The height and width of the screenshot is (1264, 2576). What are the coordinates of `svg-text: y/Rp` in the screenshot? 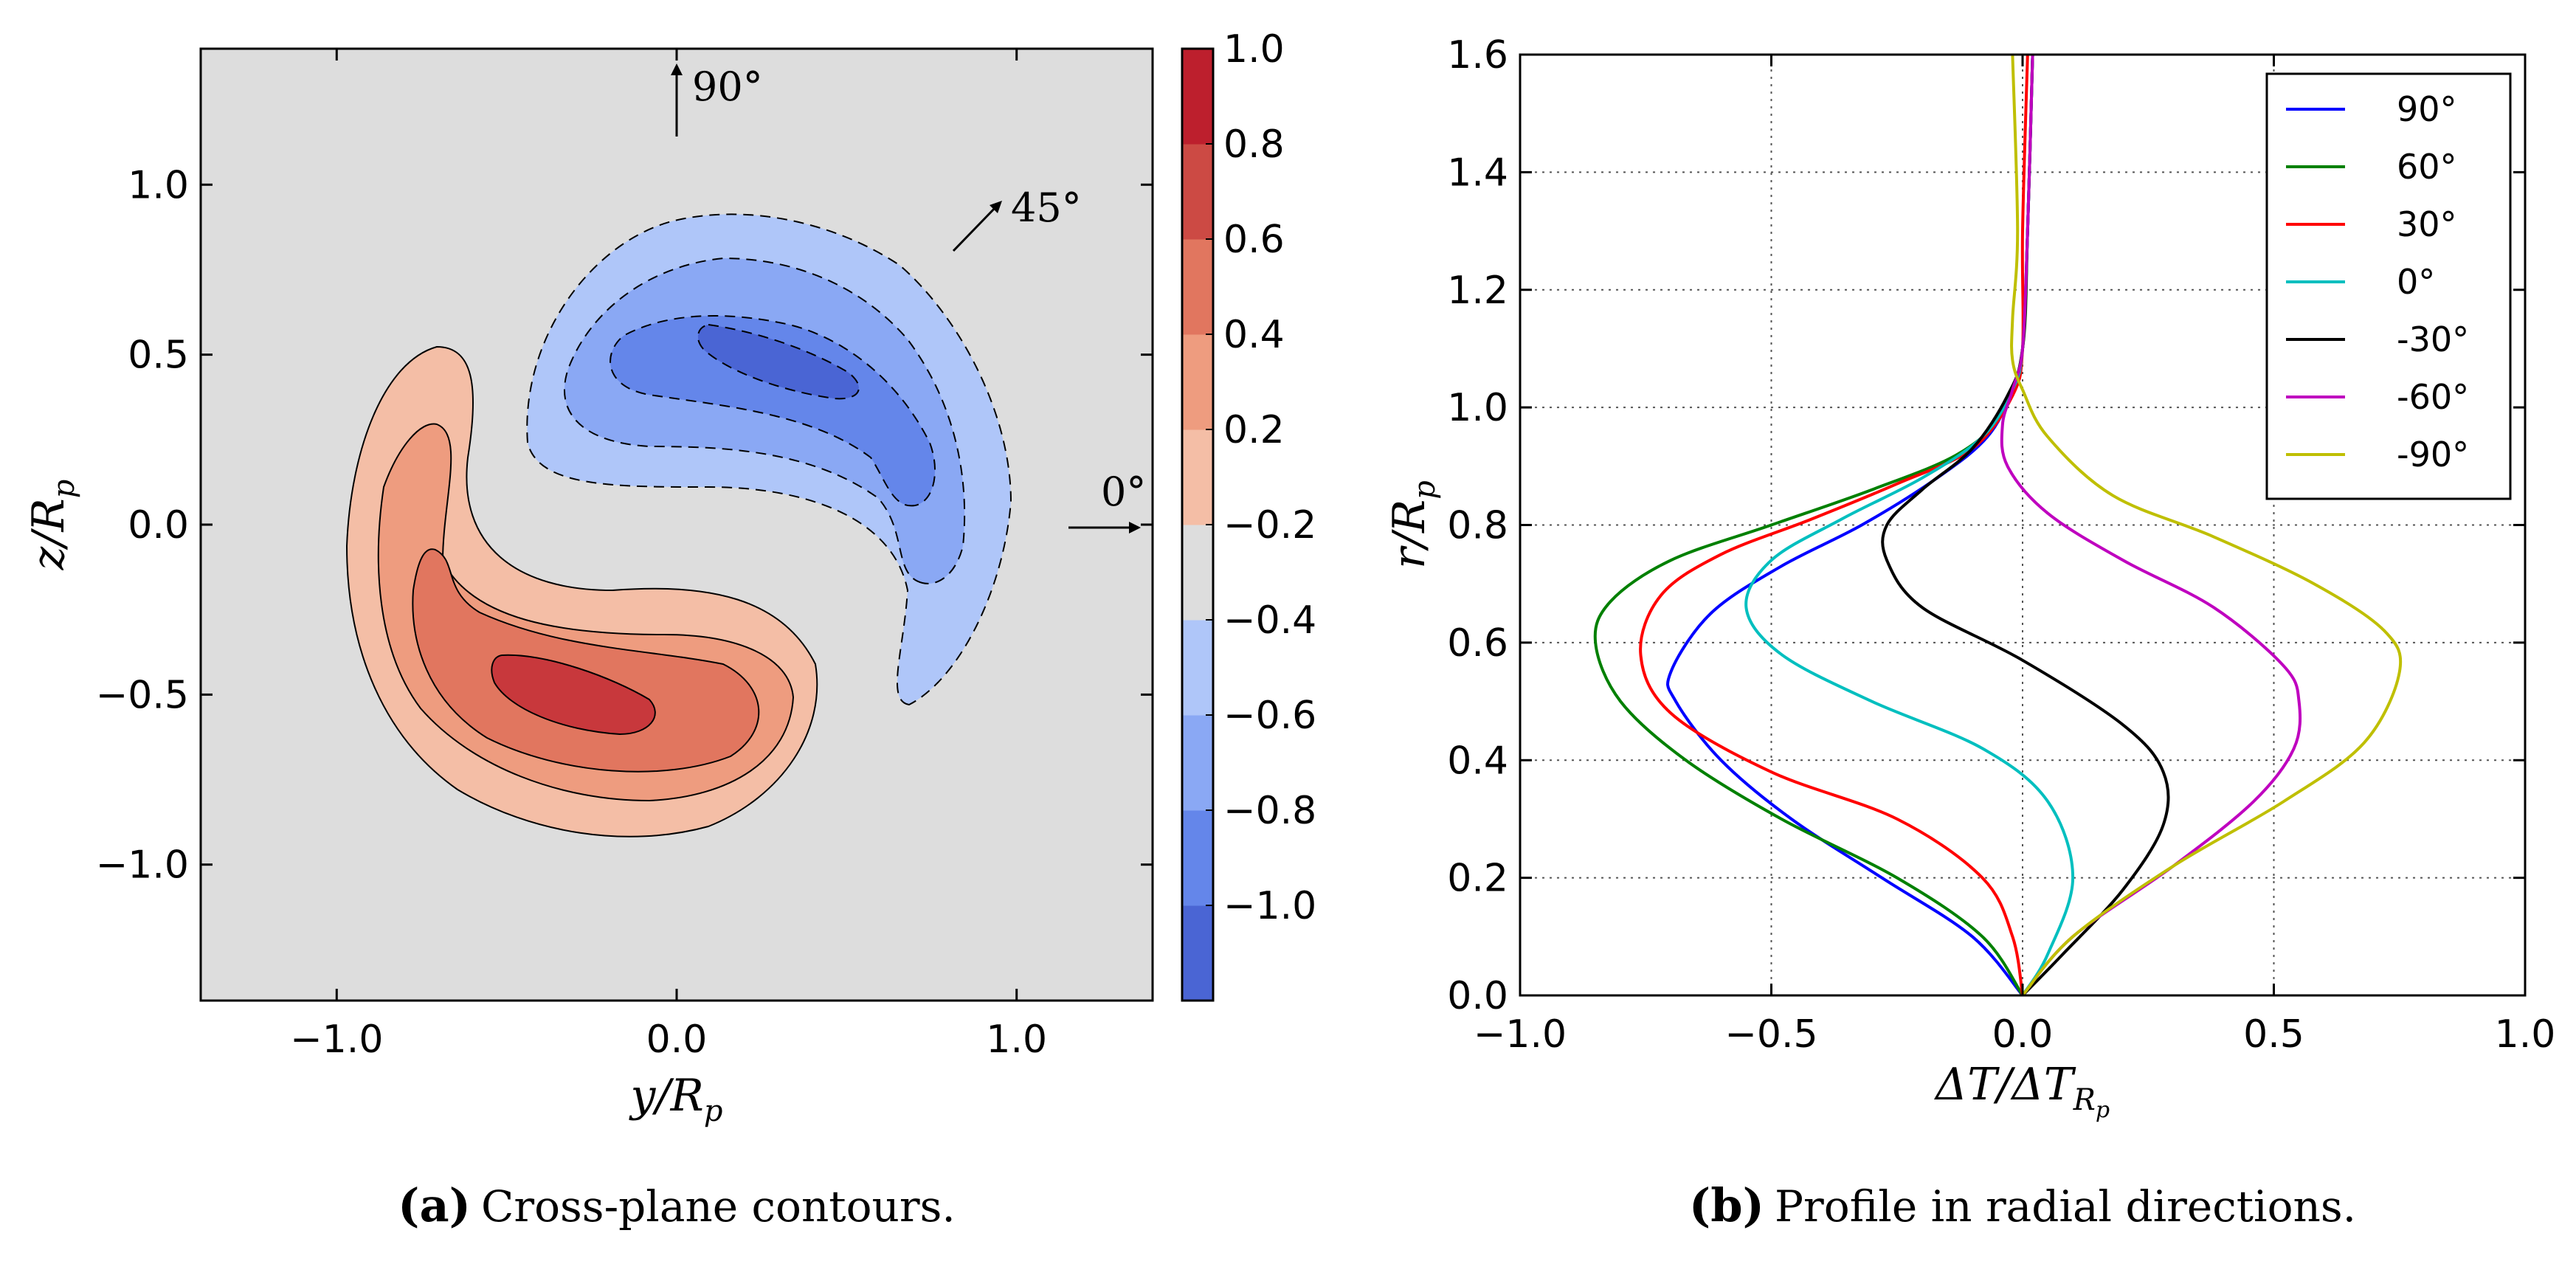 It's located at (676, 1099).